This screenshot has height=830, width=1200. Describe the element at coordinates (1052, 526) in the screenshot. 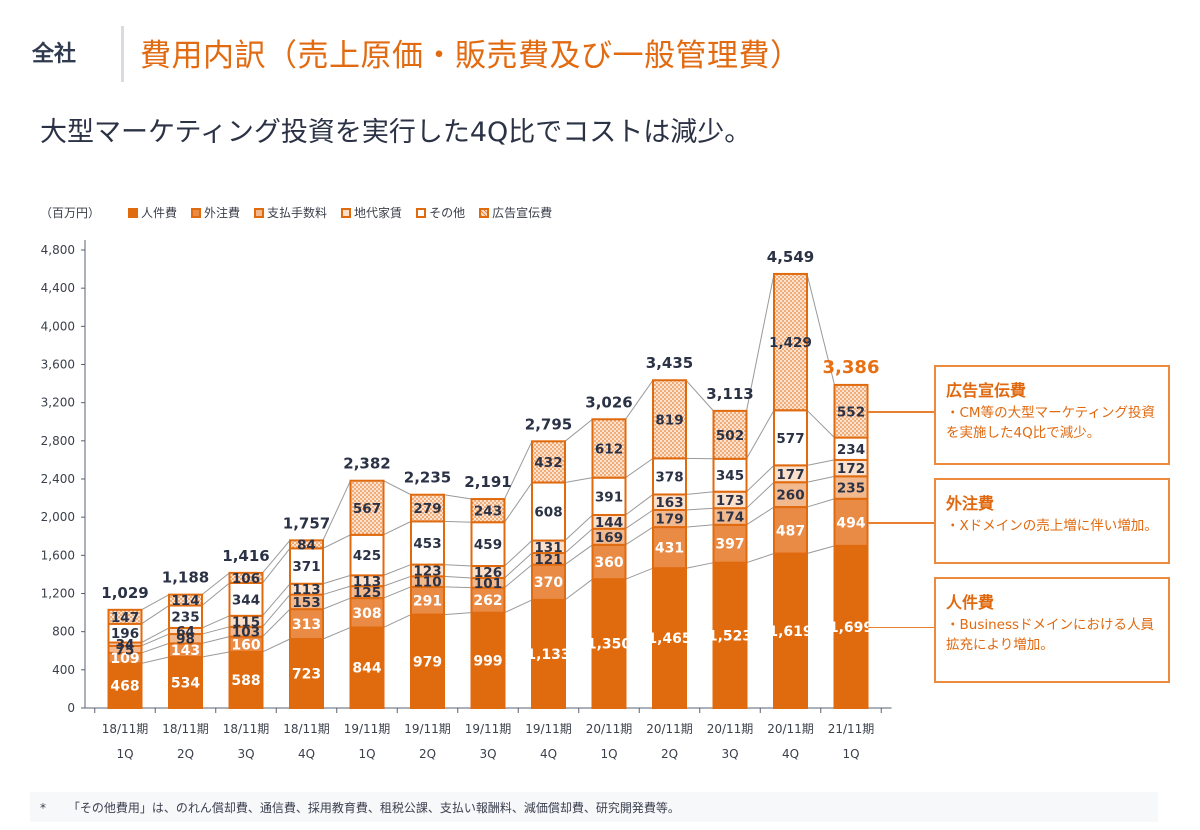

I see `callout-body: ・Xドメインの売上増に伴い増加。` at that location.